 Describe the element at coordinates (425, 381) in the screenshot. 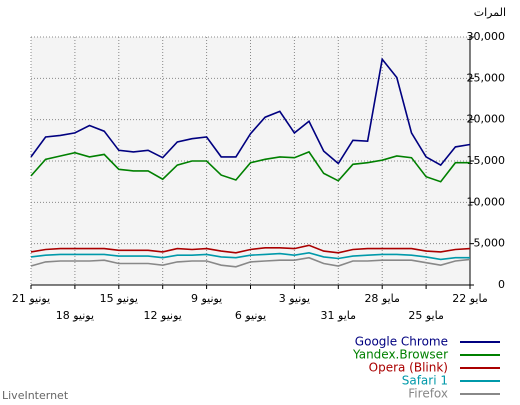

I see `legend-label: Safari 1` at that location.